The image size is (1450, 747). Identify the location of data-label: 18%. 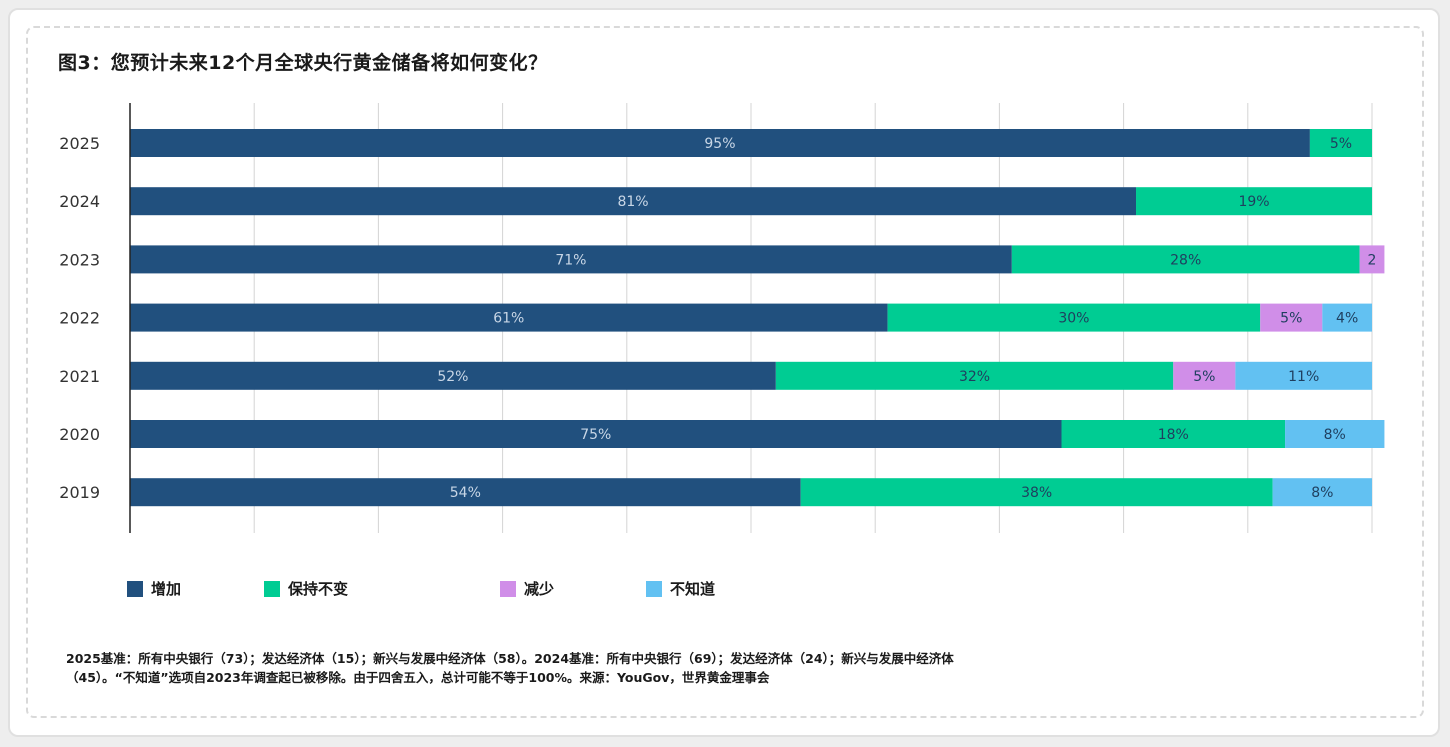
(1173, 435).